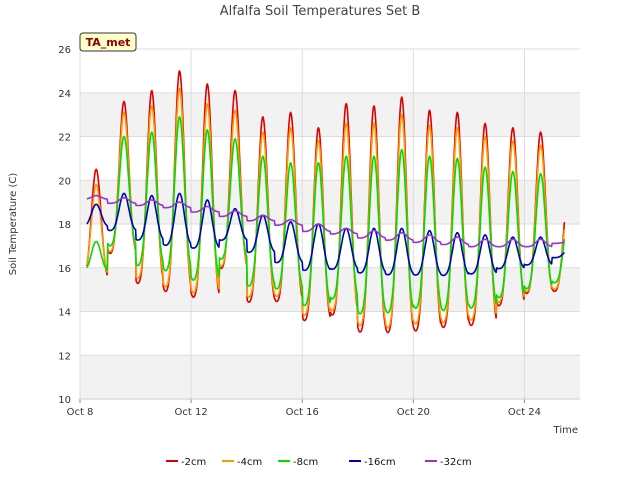 The height and width of the screenshot is (480, 640). I want to click on x-axis-label: Time, so click(565, 430).